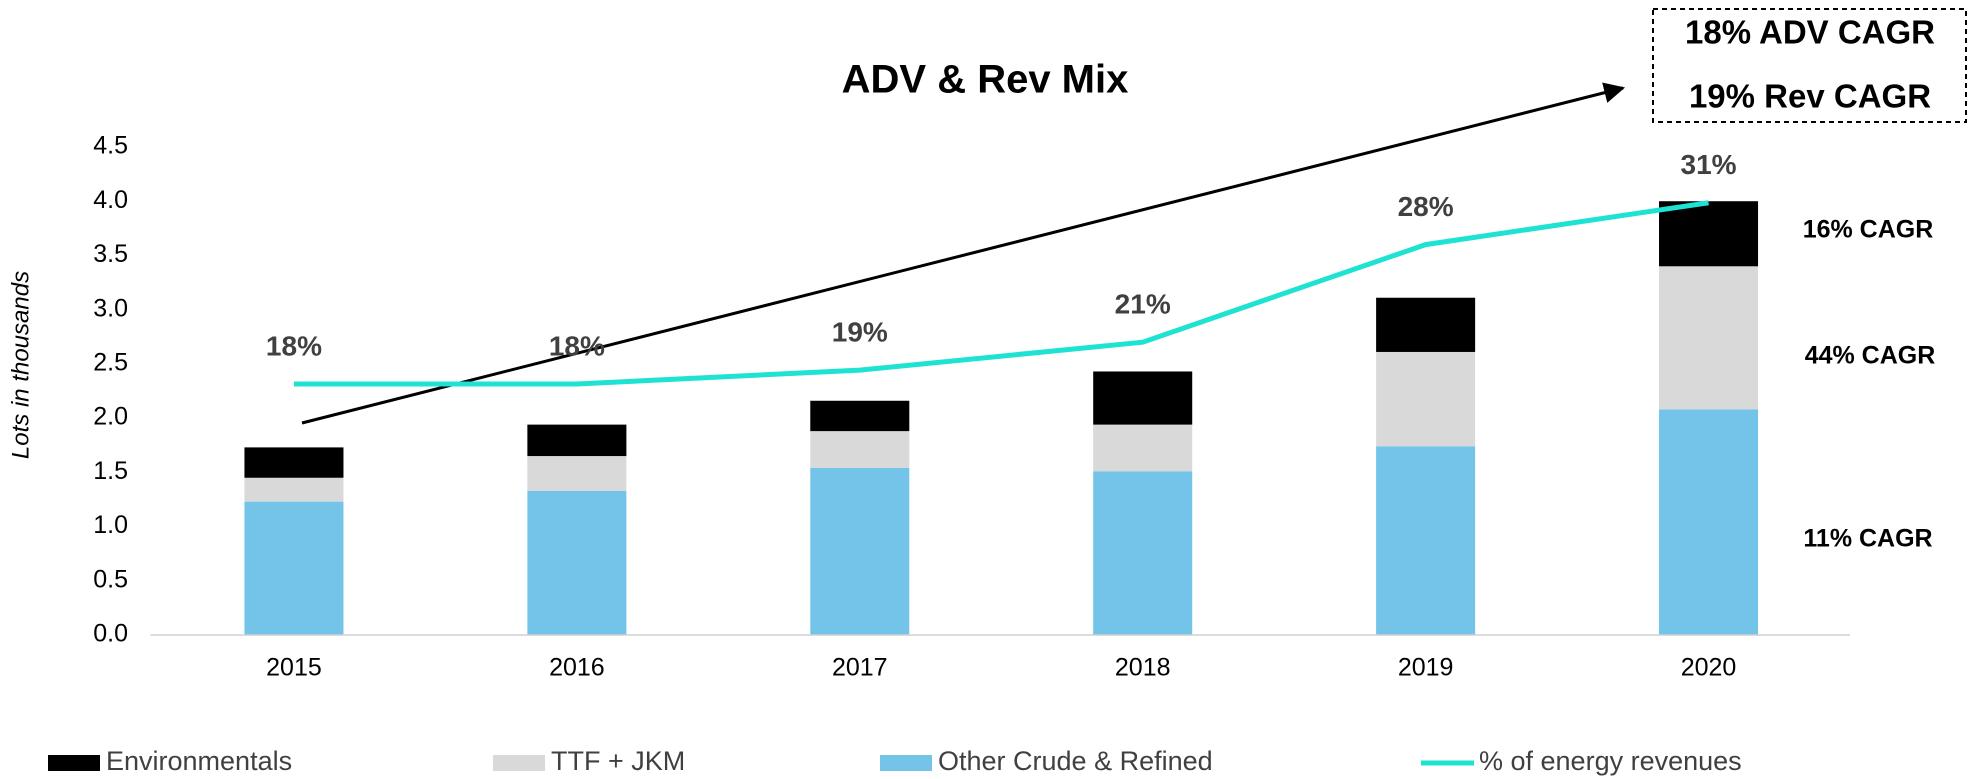 The width and height of the screenshot is (1972, 779). I want to click on data-label: 28%, so click(1426, 206).